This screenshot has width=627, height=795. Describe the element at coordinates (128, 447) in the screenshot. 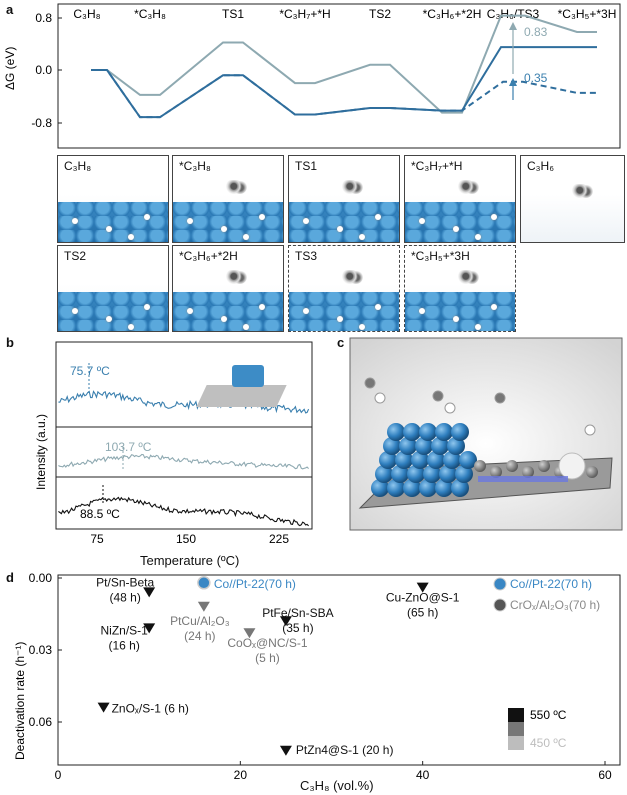

I see `tpd-peak-label-1: 103.7 ºC` at that location.